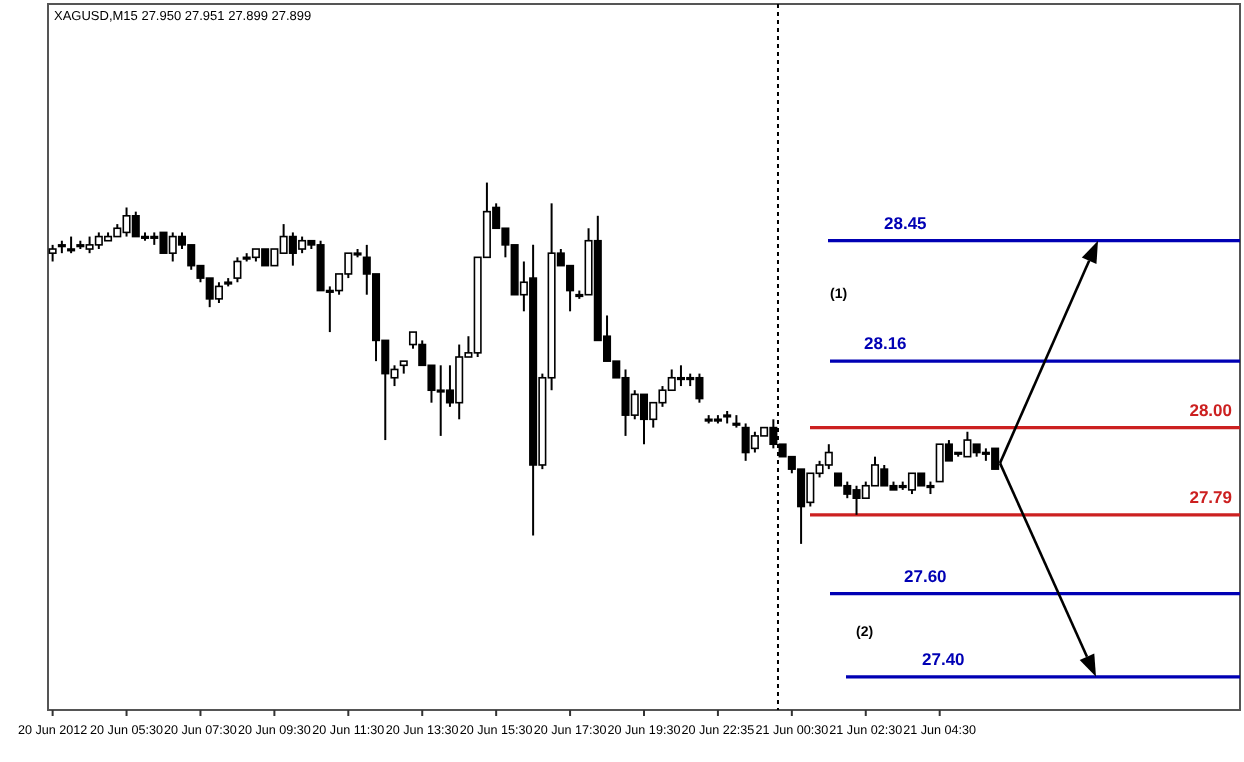 This screenshot has width=1244, height=762. Describe the element at coordinates (944, 658) in the screenshot. I see `ref-line-label: 27.40` at that location.